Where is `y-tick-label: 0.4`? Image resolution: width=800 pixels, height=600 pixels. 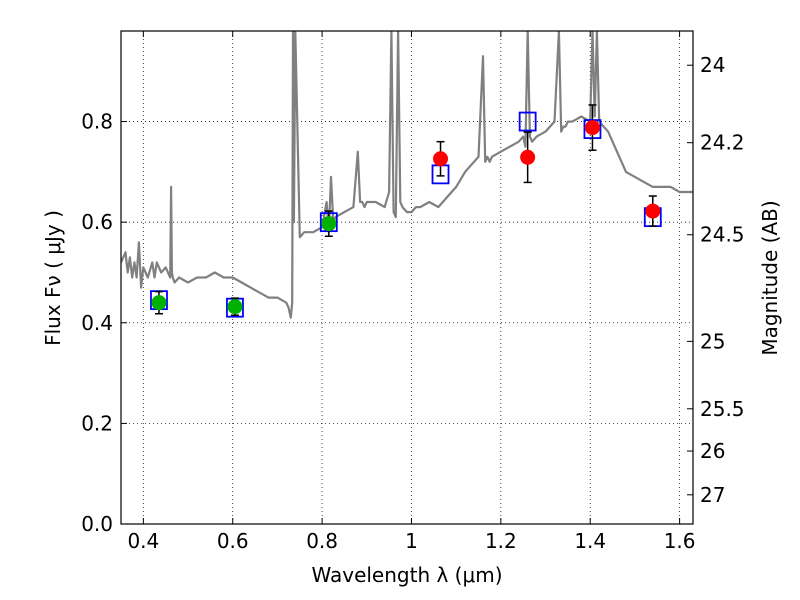 y-tick-label: 0.4 is located at coordinates (97, 323).